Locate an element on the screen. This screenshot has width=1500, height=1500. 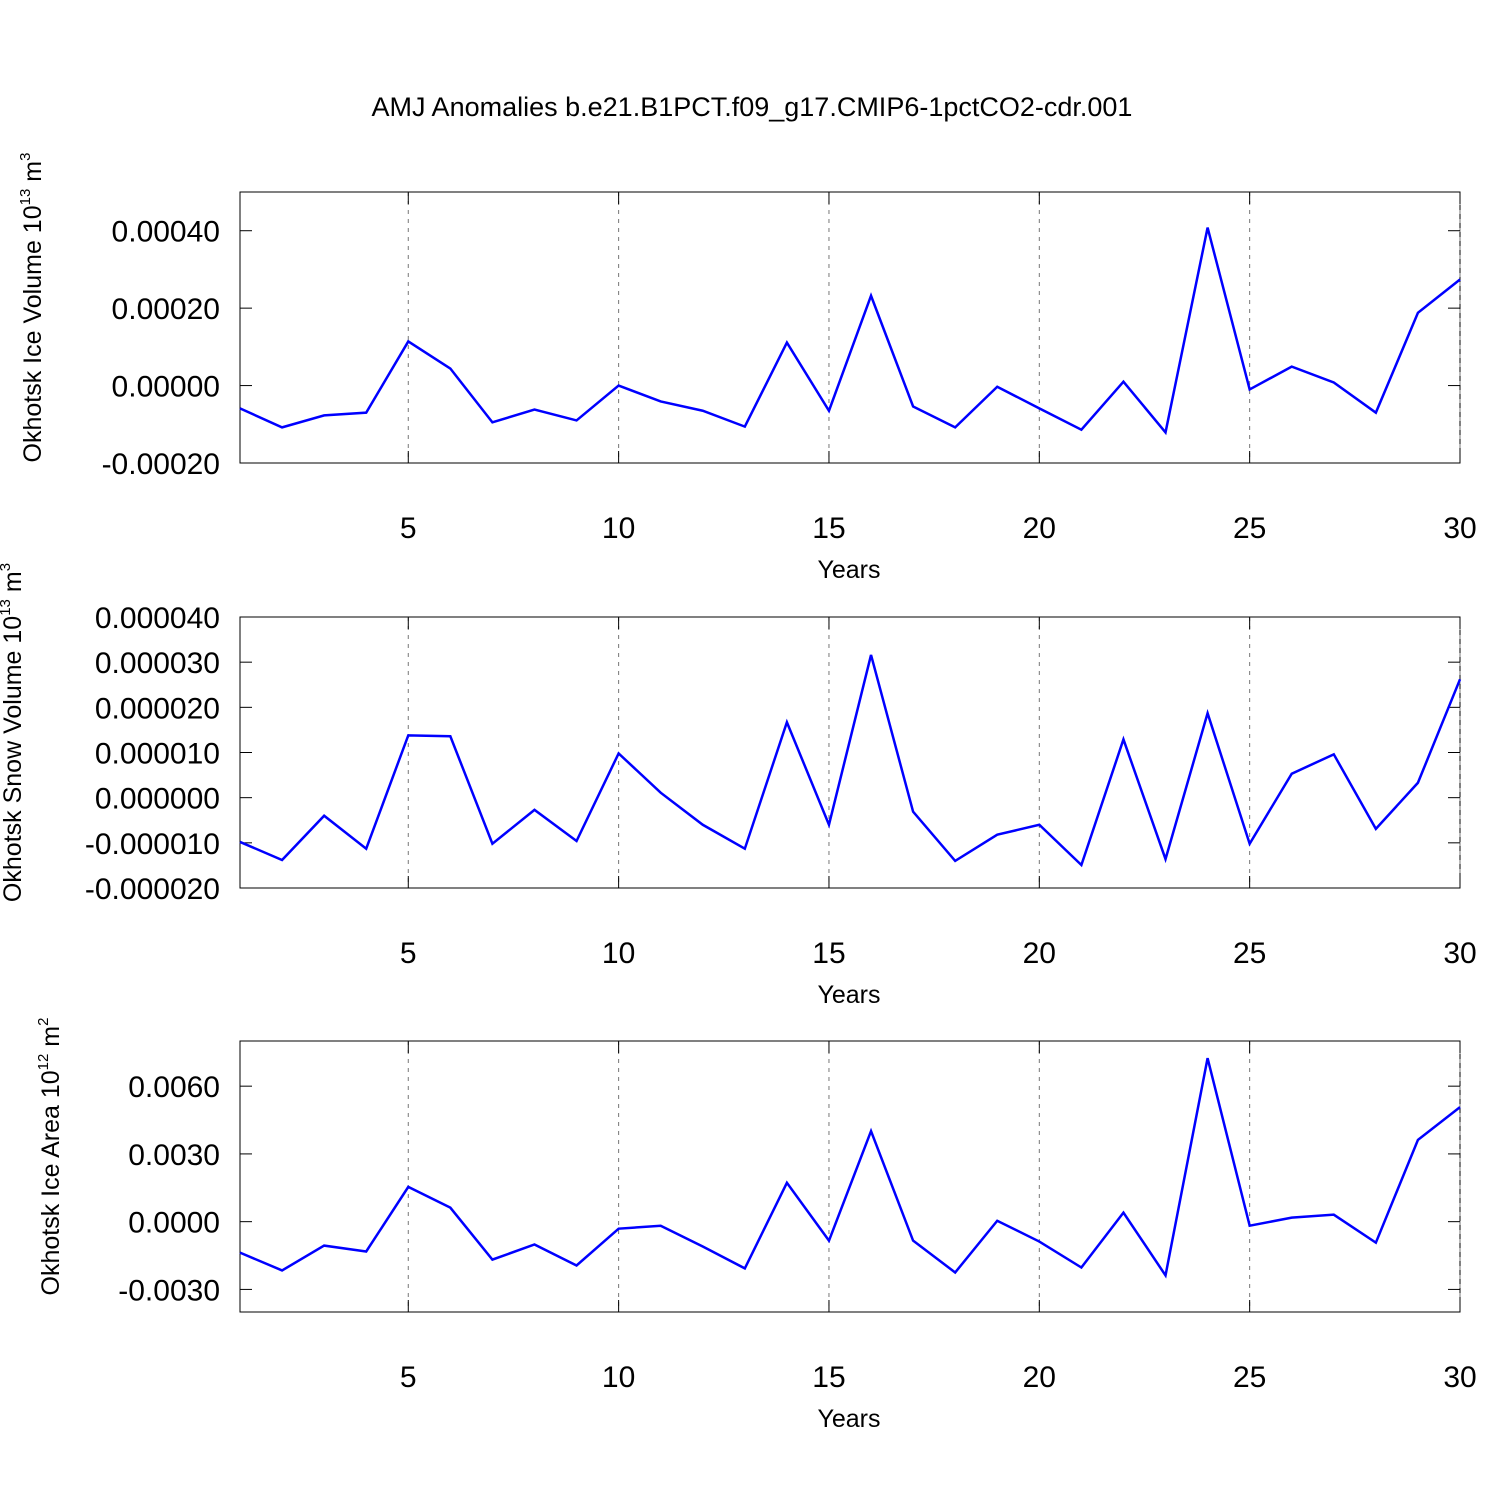
y-tick-label: 0.0030 is located at coordinates (174, 1155).